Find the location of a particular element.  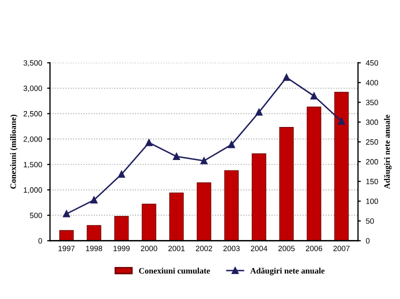

y2-axis-title: Adăugiri nete anuale is located at coordinates (388, 151).